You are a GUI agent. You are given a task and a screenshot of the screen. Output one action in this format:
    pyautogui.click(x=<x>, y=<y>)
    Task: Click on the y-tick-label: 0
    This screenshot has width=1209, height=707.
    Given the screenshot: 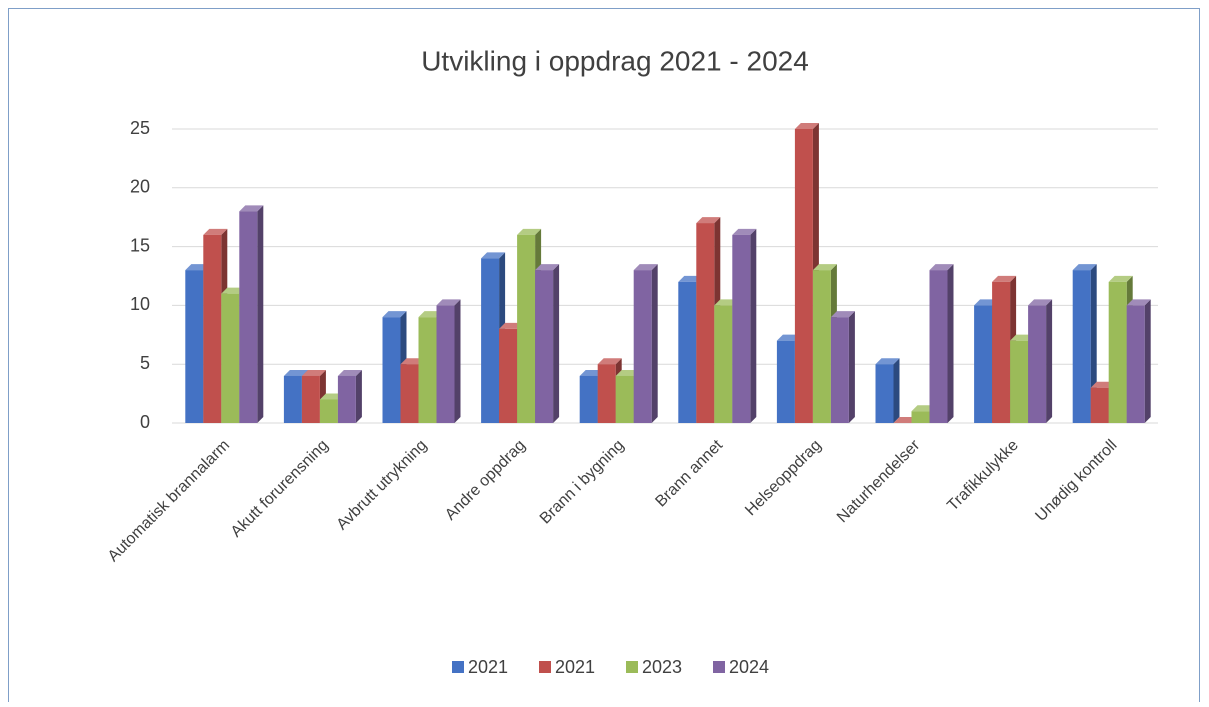 What is the action you would take?
    pyautogui.click(x=145, y=422)
    